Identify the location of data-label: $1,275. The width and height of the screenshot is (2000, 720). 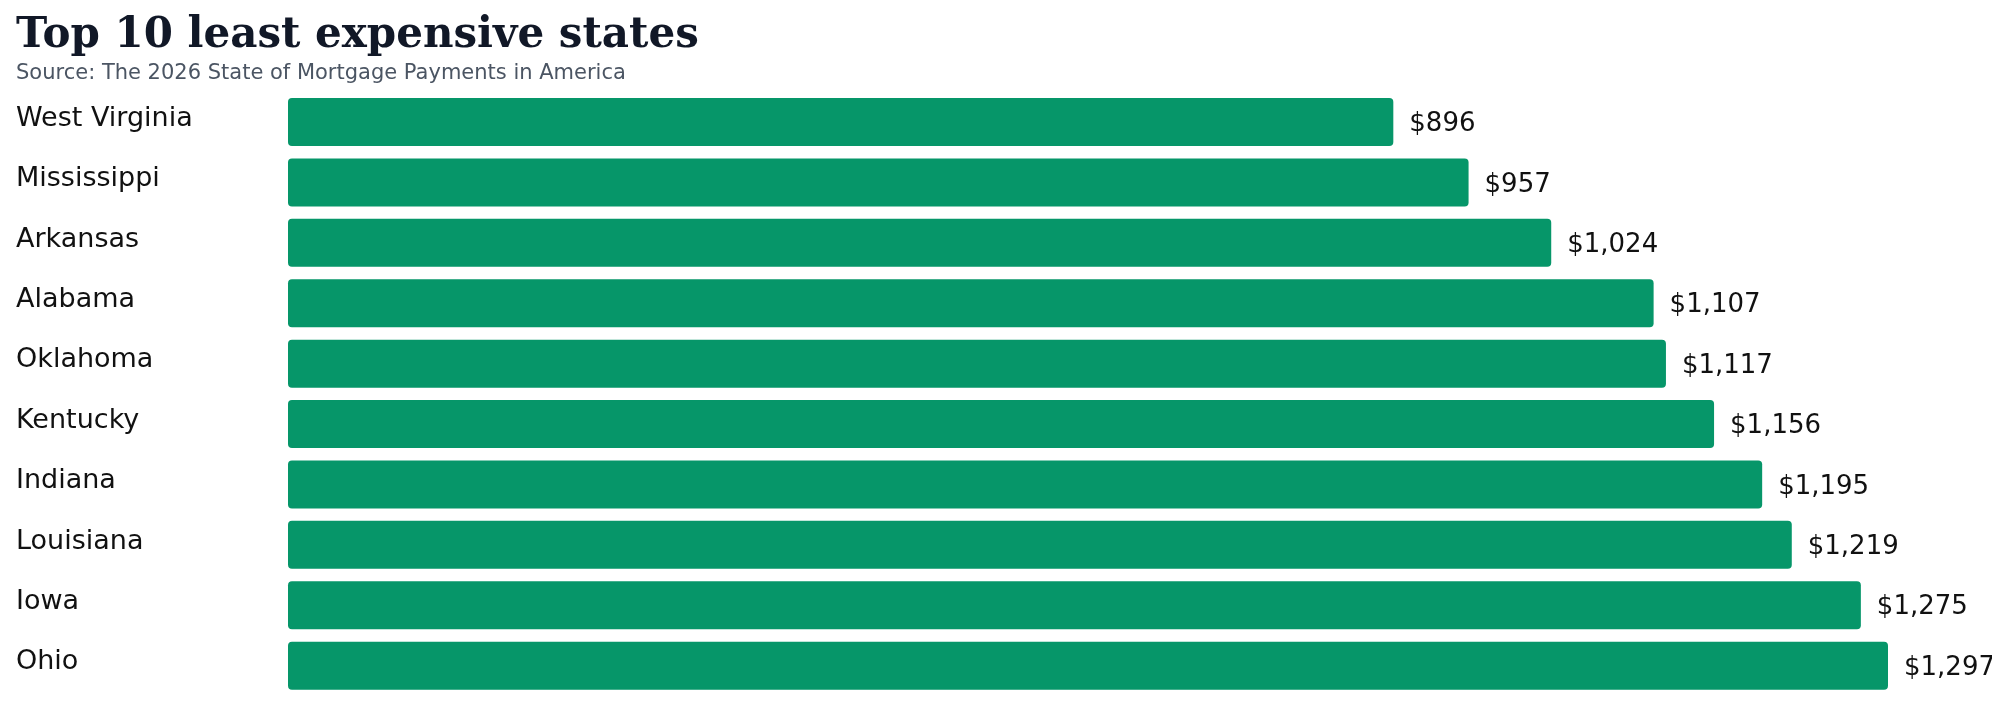
(1922, 605).